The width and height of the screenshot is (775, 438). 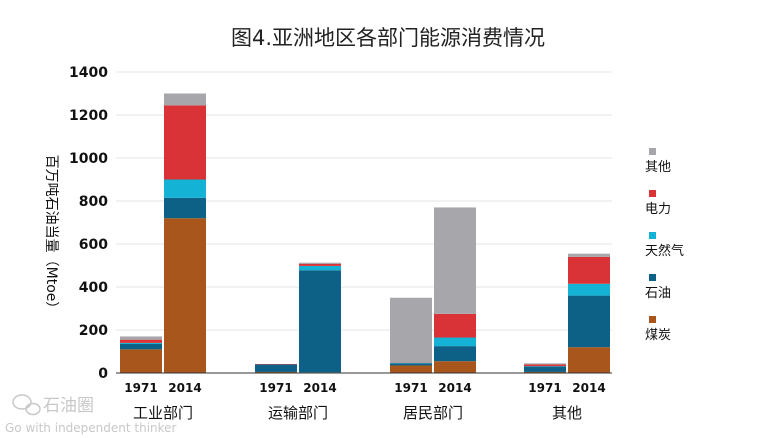 What do you see at coordinates (93, 202) in the screenshot?
I see `y-tick-label: 800` at bounding box center [93, 202].